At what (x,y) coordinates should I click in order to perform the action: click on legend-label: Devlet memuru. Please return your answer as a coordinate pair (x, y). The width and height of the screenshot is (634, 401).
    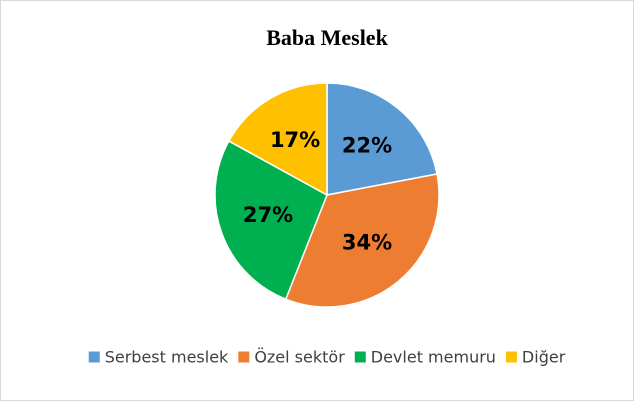
    Looking at the image, I should click on (433, 357).